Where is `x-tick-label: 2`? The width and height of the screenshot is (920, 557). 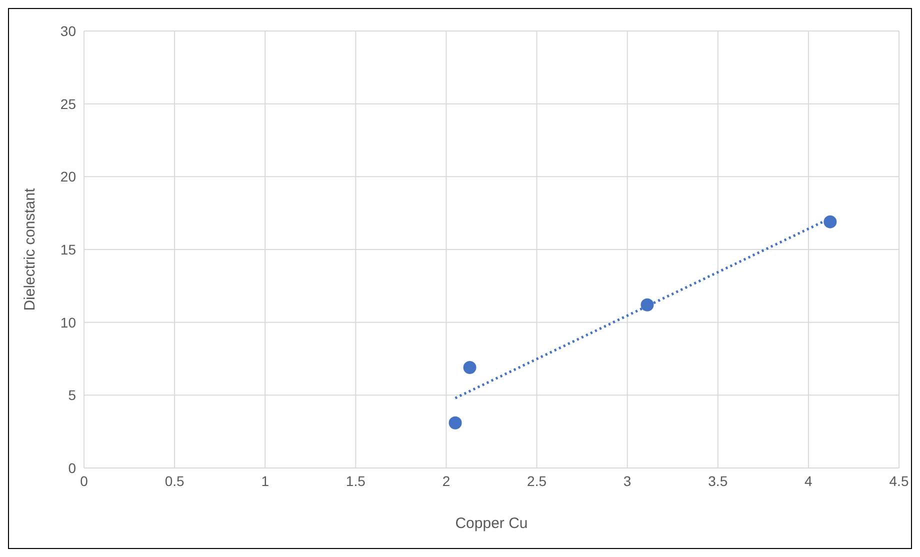
x-tick-label: 2 is located at coordinates (446, 480).